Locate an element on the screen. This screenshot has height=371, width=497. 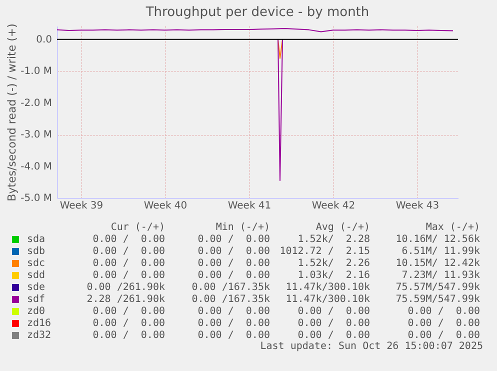
legend-label: zd0 is located at coordinates (36, 312).